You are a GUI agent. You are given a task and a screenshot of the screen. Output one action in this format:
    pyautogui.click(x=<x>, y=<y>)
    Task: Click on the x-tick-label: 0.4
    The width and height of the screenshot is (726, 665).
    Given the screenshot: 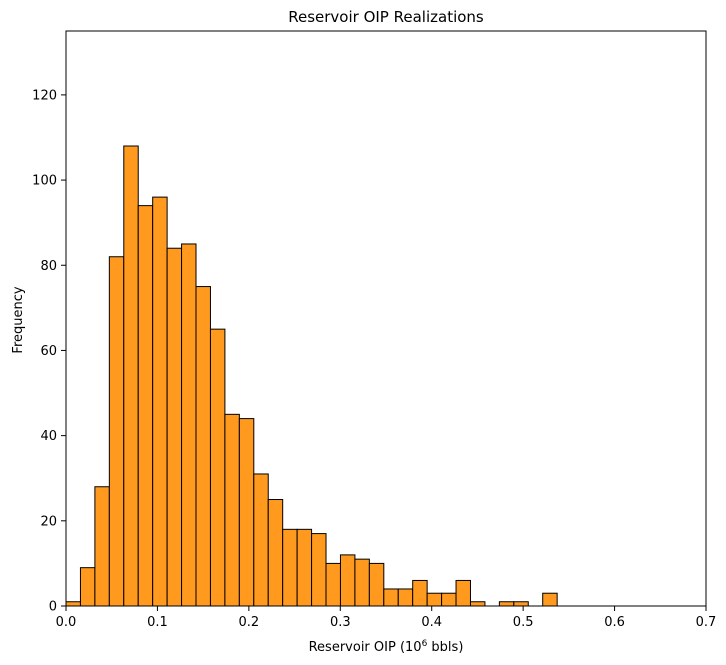 What is the action you would take?
    pyautogui.click(x=431, y=622)
    